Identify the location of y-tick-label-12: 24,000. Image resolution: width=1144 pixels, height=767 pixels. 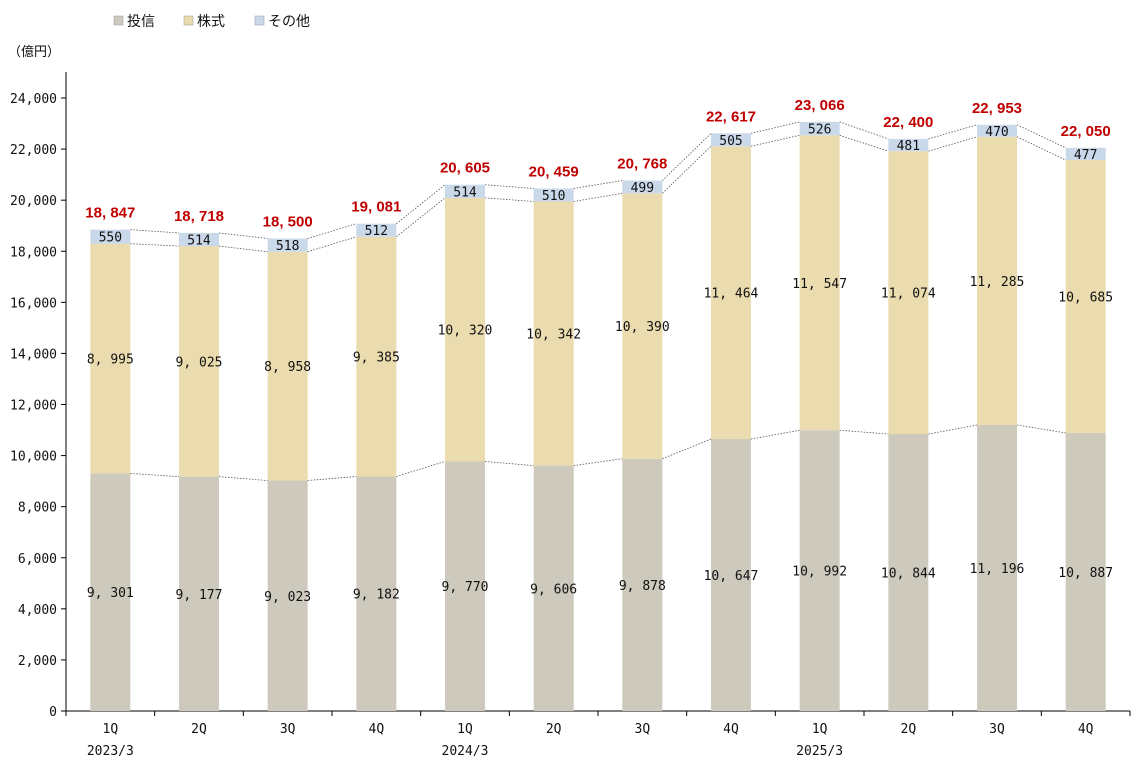
(33, 99).